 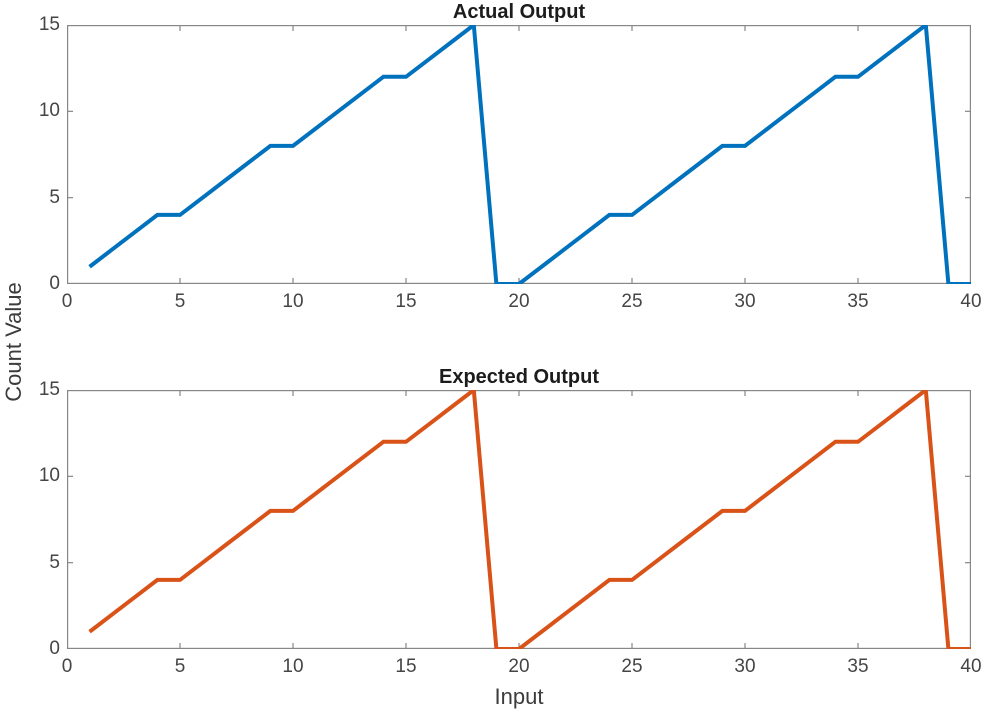 I want to click on plot-title-expected: Expected Output, so click(x=518, y=377).